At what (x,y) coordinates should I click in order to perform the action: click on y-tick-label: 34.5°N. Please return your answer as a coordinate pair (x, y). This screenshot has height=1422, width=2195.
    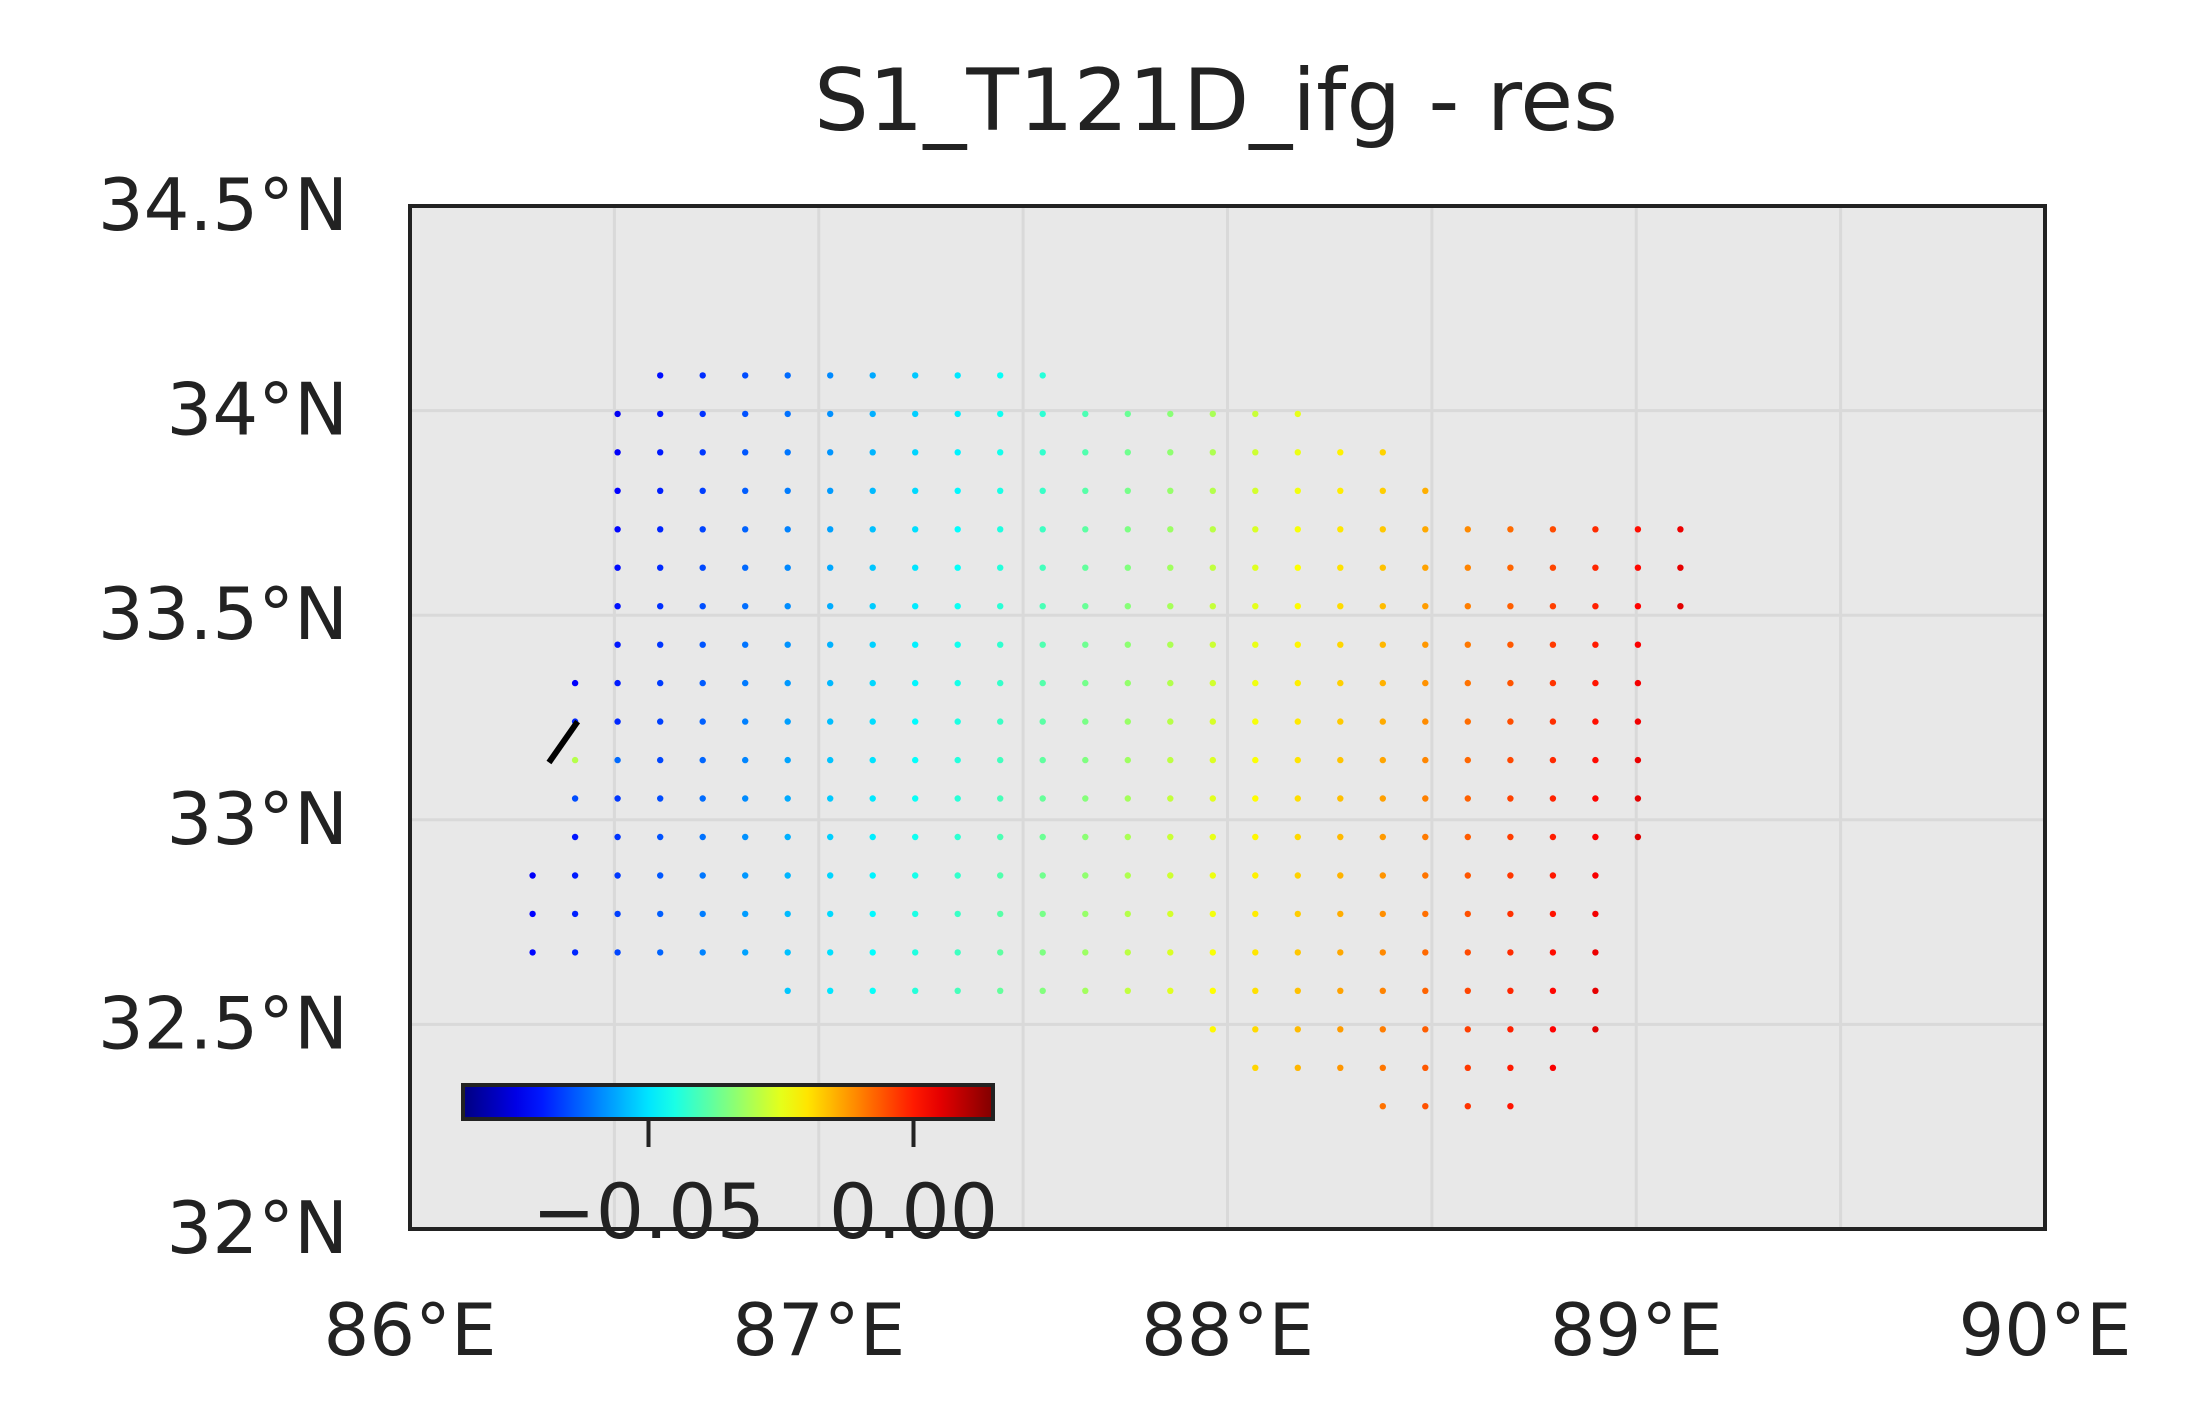
    Looking at the image, I should click on (223, 205).